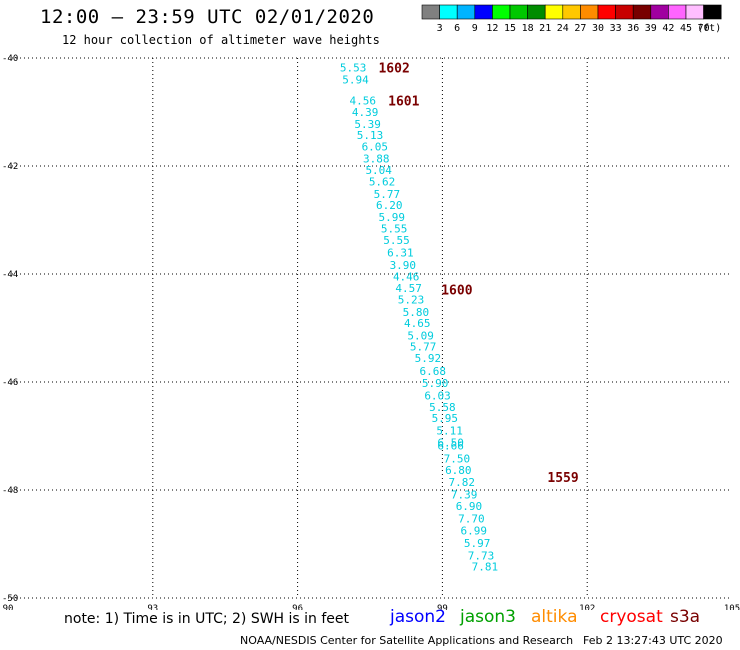 The height and width of the screenshot is (650, 740). What do you see at coordinates (367, 124) in the screenshot?
I see `swh-label: 5.39` at bounding box center [367, 124].